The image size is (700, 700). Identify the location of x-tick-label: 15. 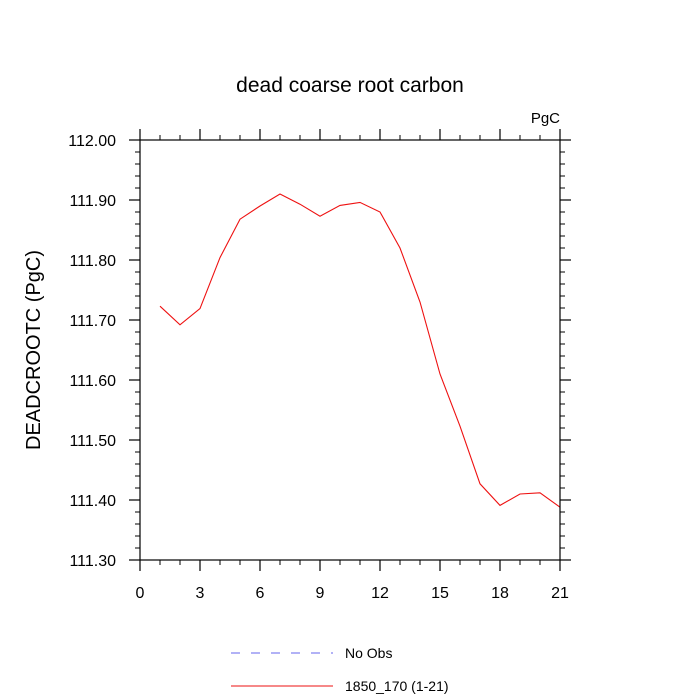
(440, 593).